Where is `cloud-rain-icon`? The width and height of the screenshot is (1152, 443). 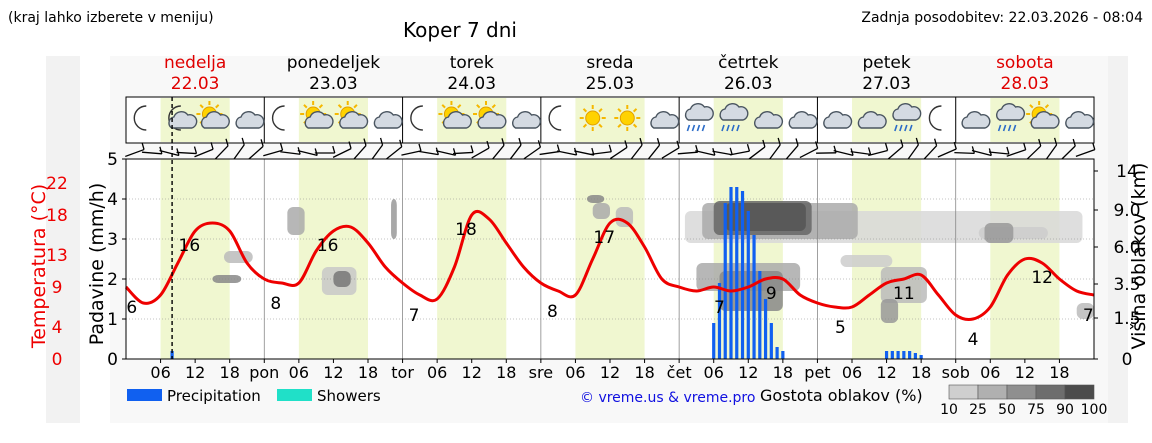 cloud-rain-icon is located at coordinates (734, 117).